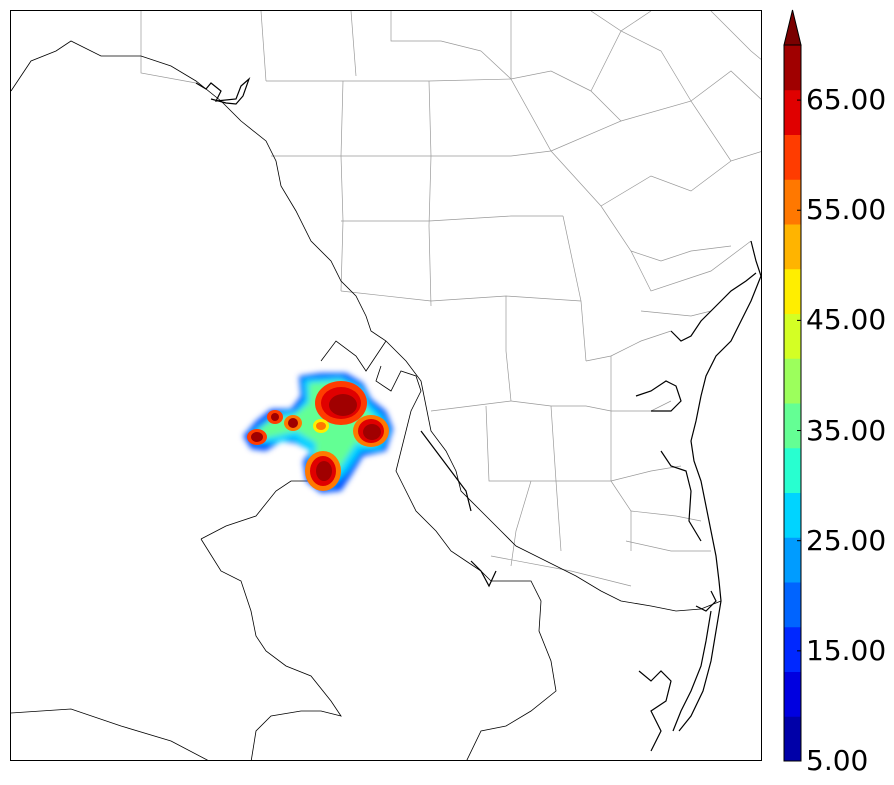  I want to click on colorbar-svg, so click(792, 385).